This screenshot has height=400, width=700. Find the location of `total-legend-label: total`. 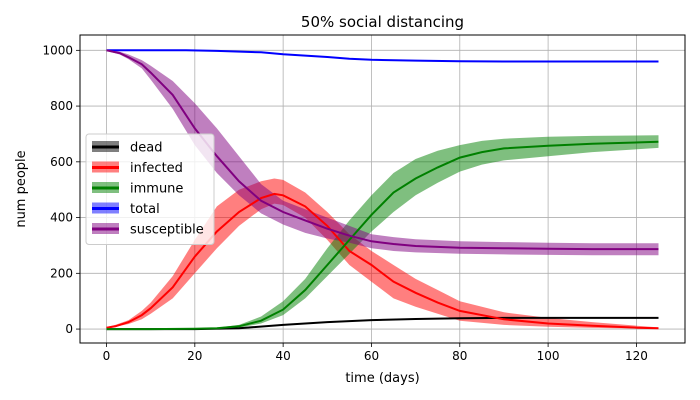

total-legend-label: total is located at coordinates (145, 209).